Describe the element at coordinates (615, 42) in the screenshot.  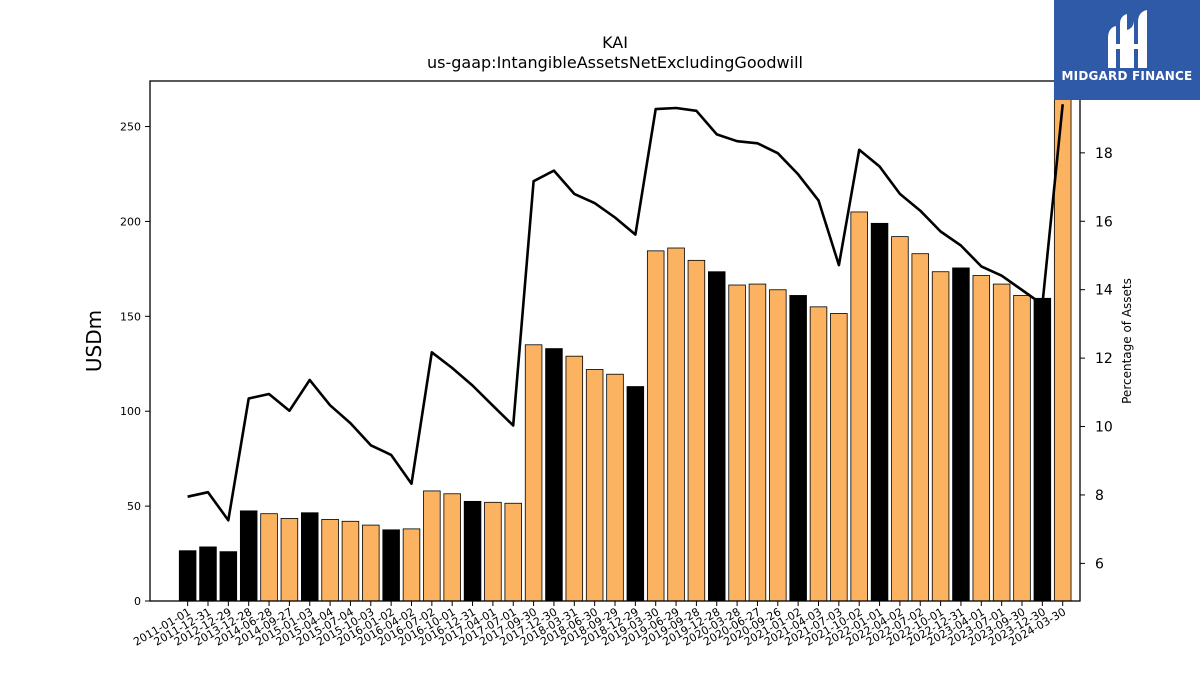
I see `chart-title: KAI` at that location.